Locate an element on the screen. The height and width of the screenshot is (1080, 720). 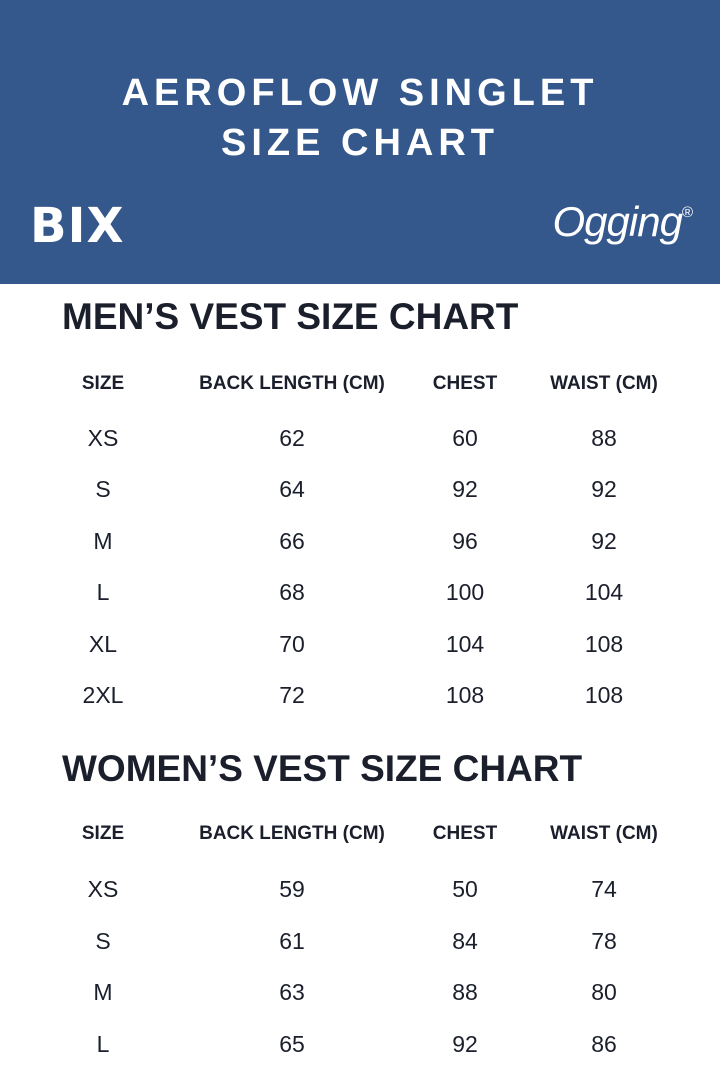
table-cell: 61 is located at coordinates (292, 940).